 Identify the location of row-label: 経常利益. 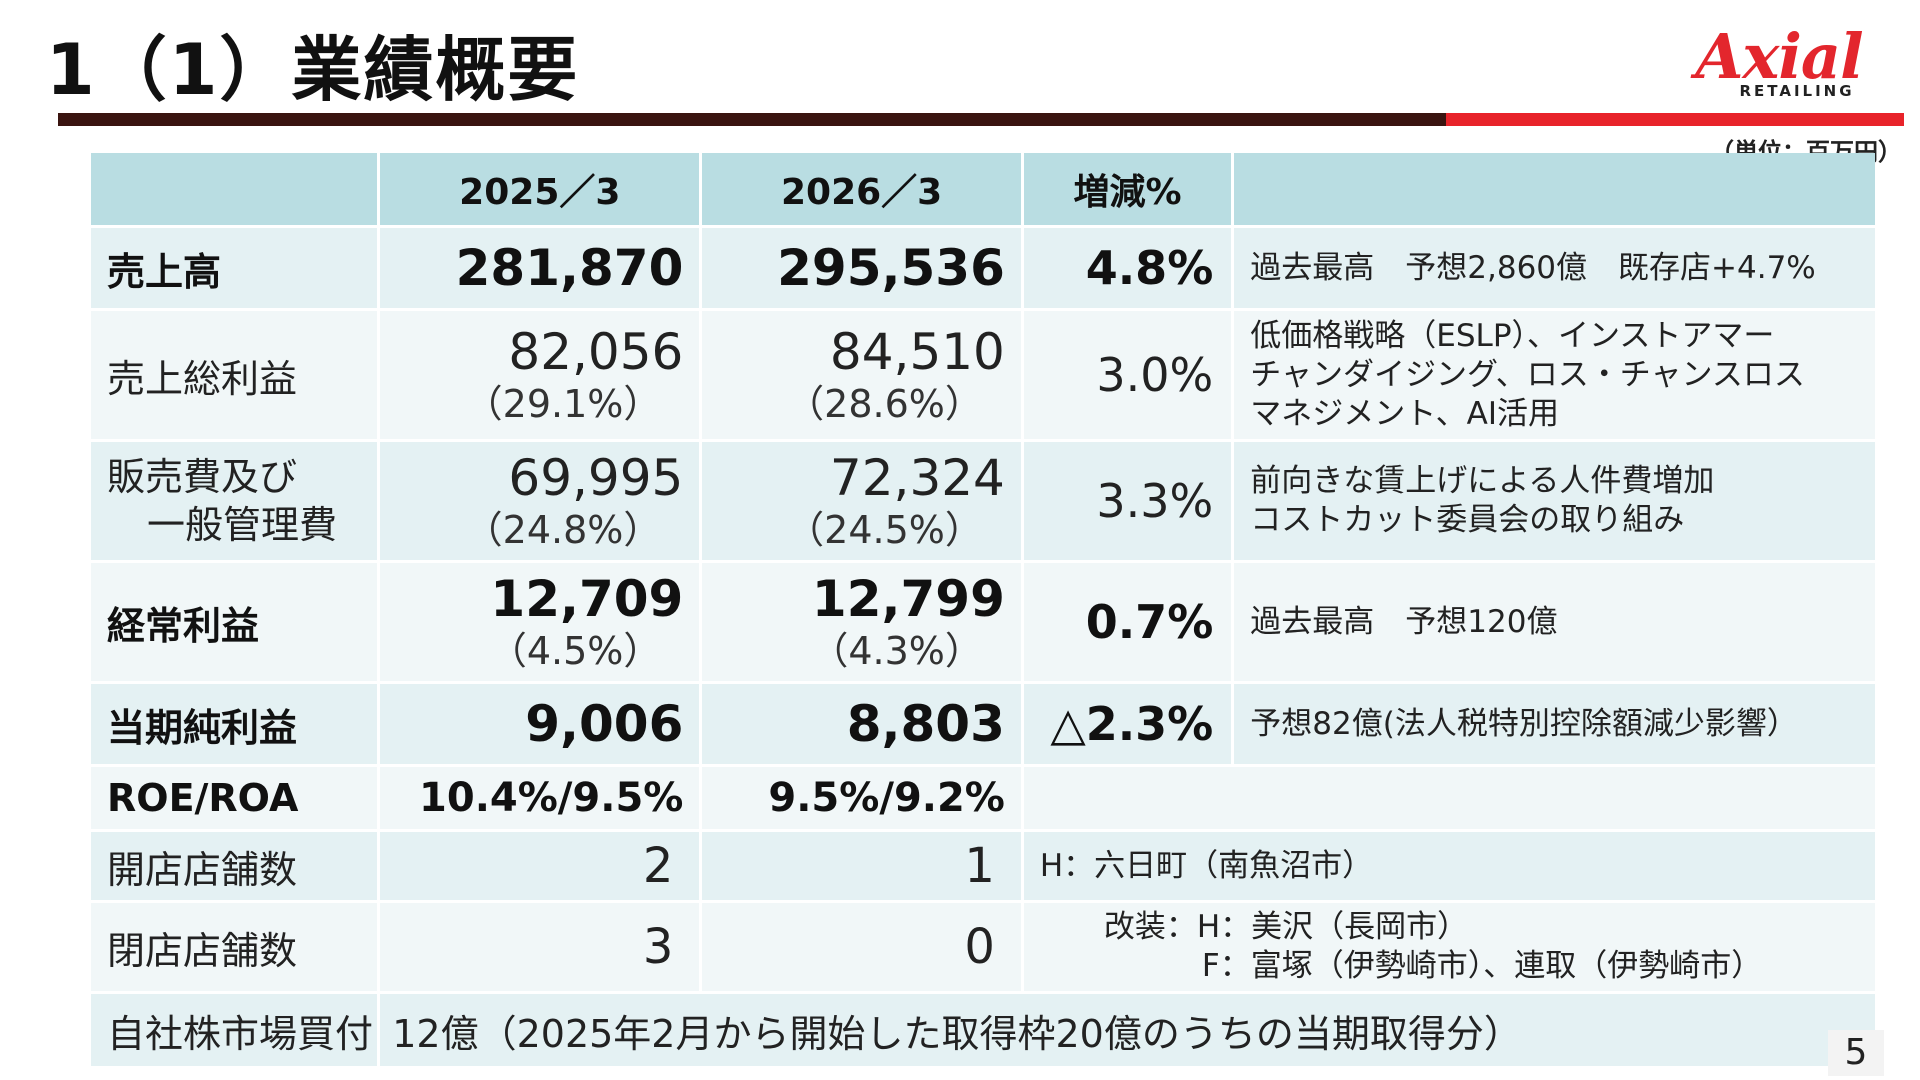
(234, 622).